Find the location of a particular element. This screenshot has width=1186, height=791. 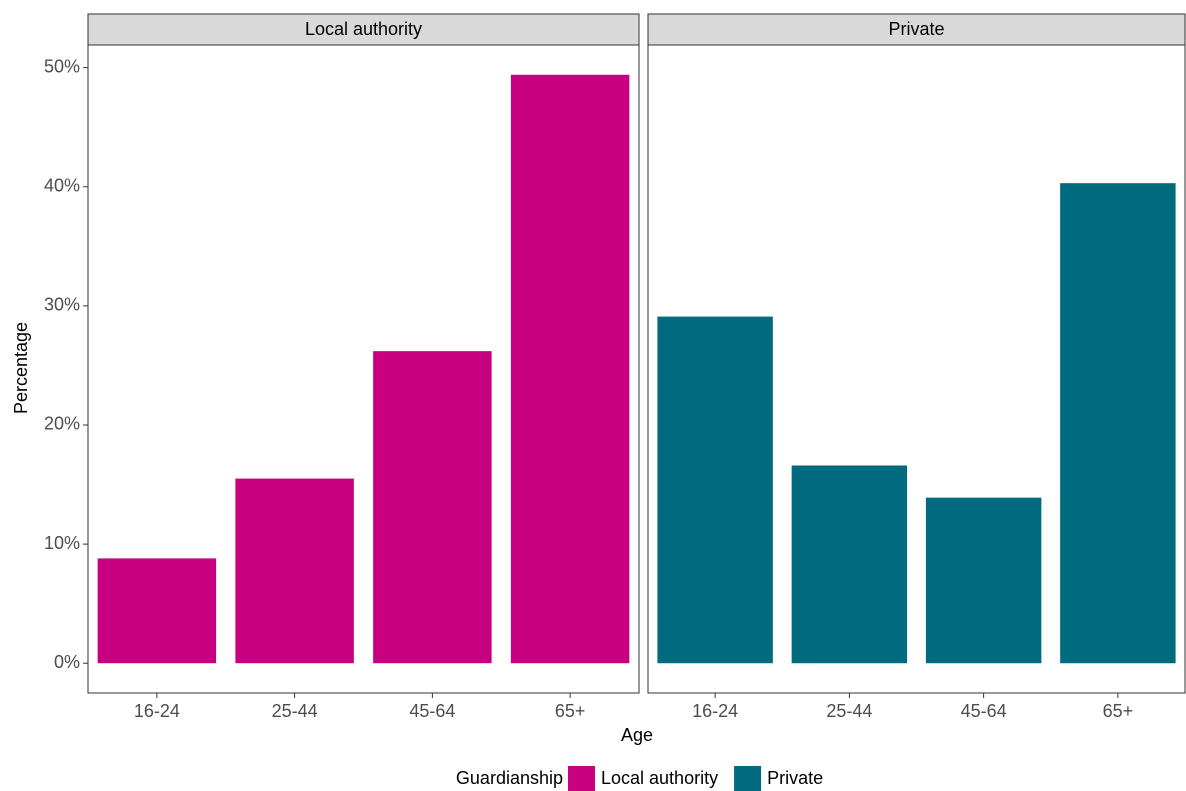

facet-title: Local authority is located at coordinates (363, 29).